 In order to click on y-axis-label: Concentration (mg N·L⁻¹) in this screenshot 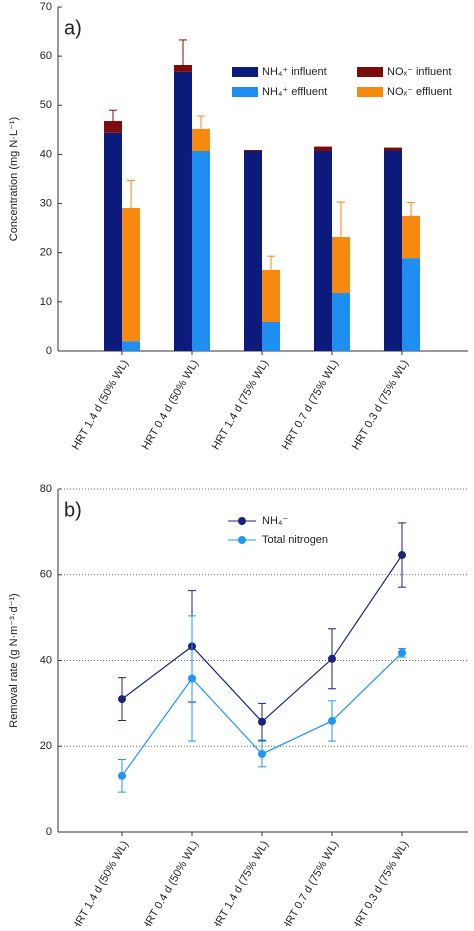, I will do `click(14, 179)`.